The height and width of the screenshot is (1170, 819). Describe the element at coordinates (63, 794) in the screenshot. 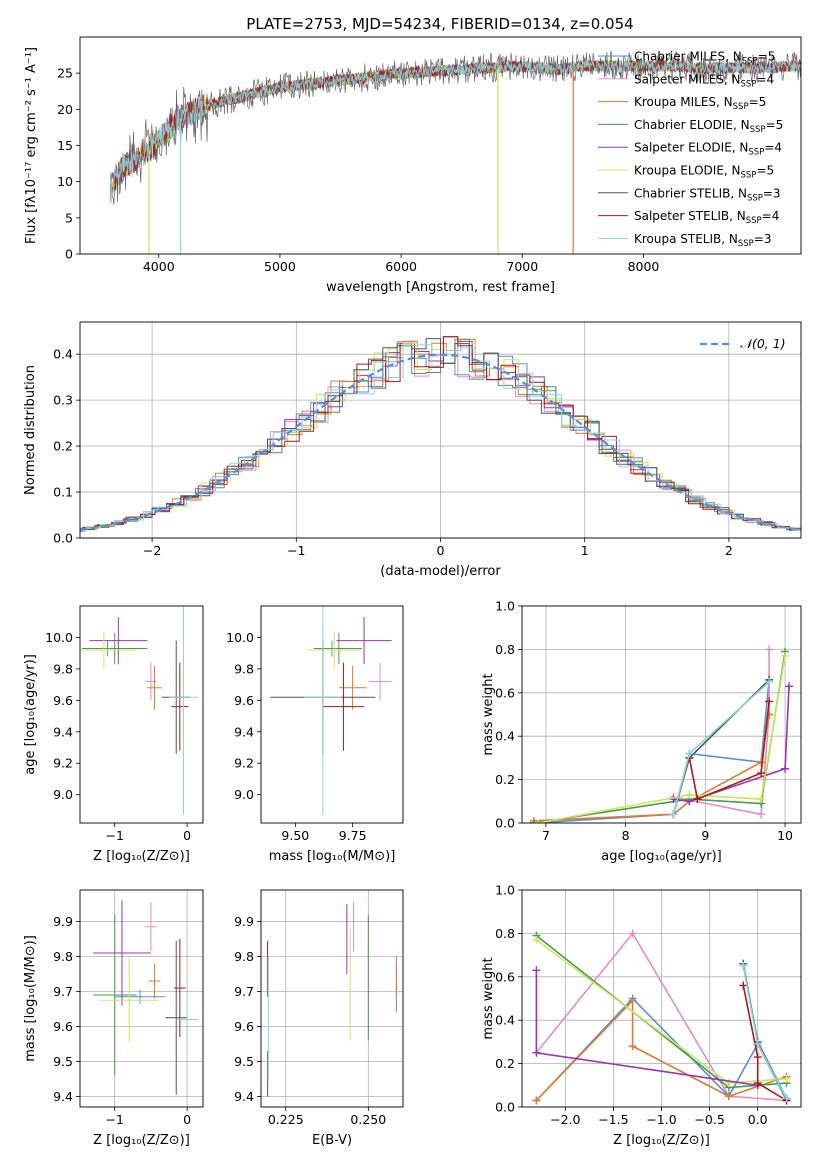

I see `y-tick-label: 9.0` at that location.